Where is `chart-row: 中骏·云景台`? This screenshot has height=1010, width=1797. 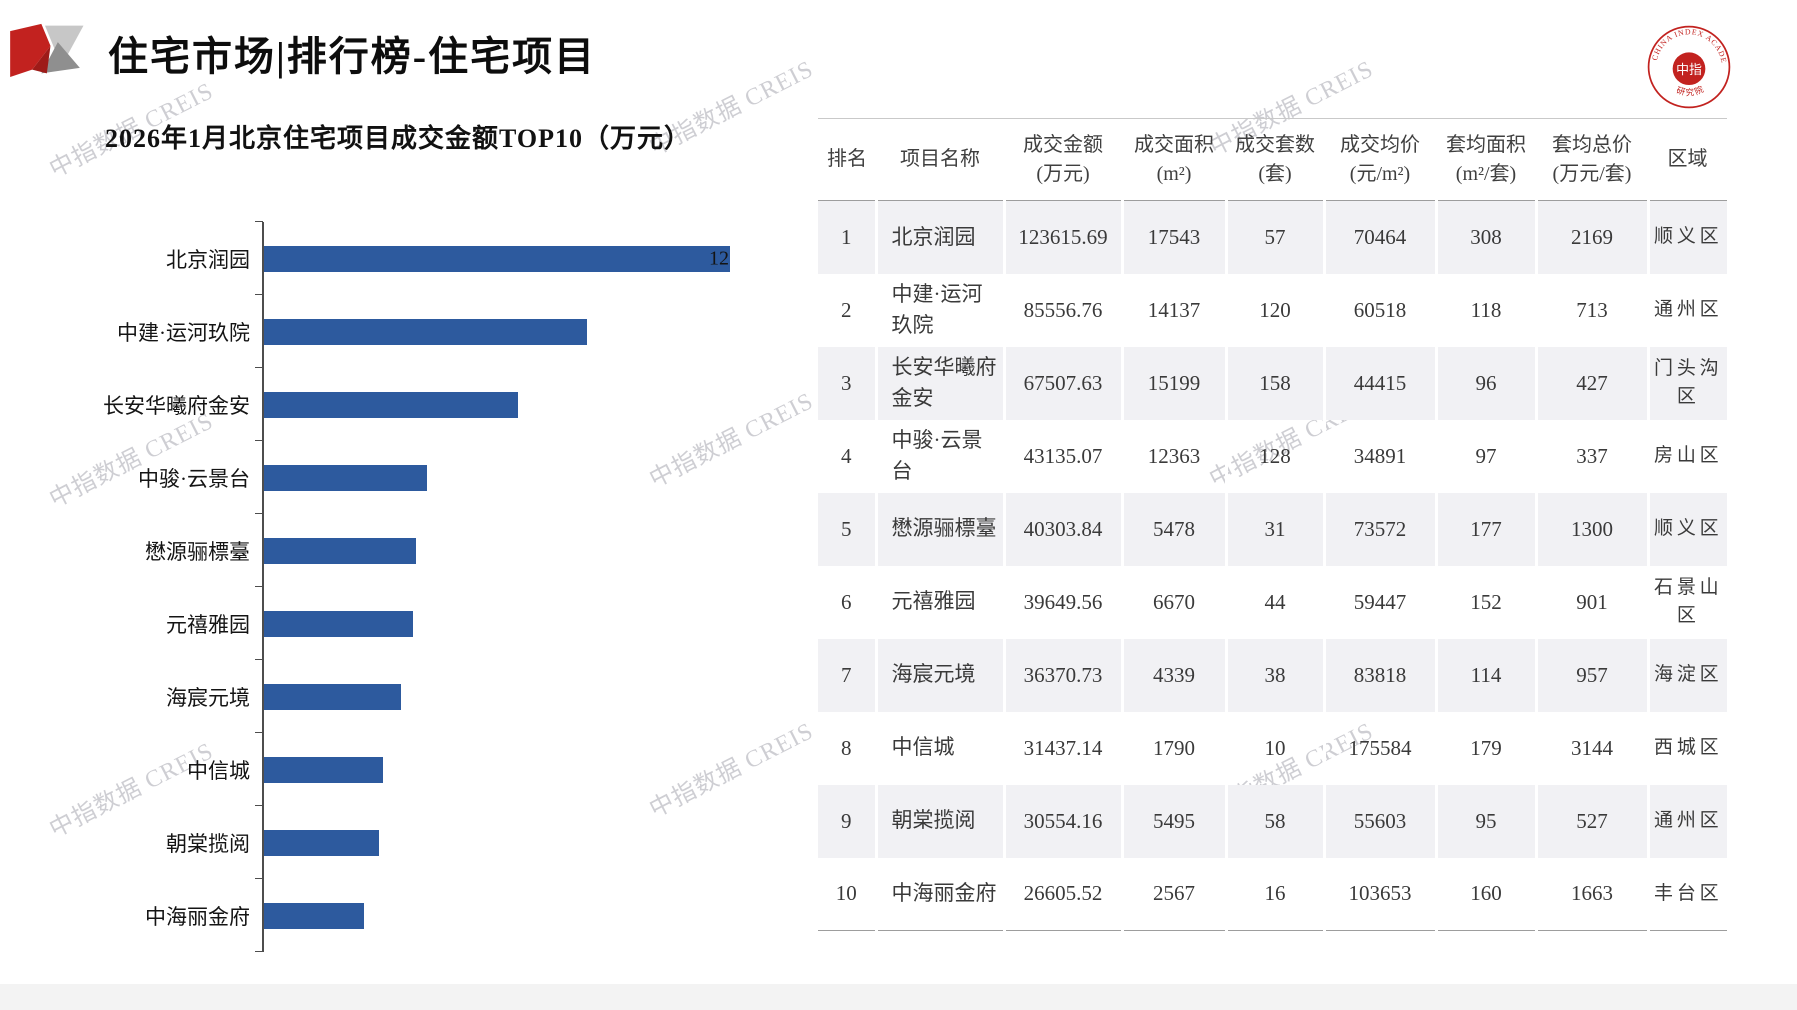
chart-row: 中骏·云景台 is located at coordinates (398, 477).